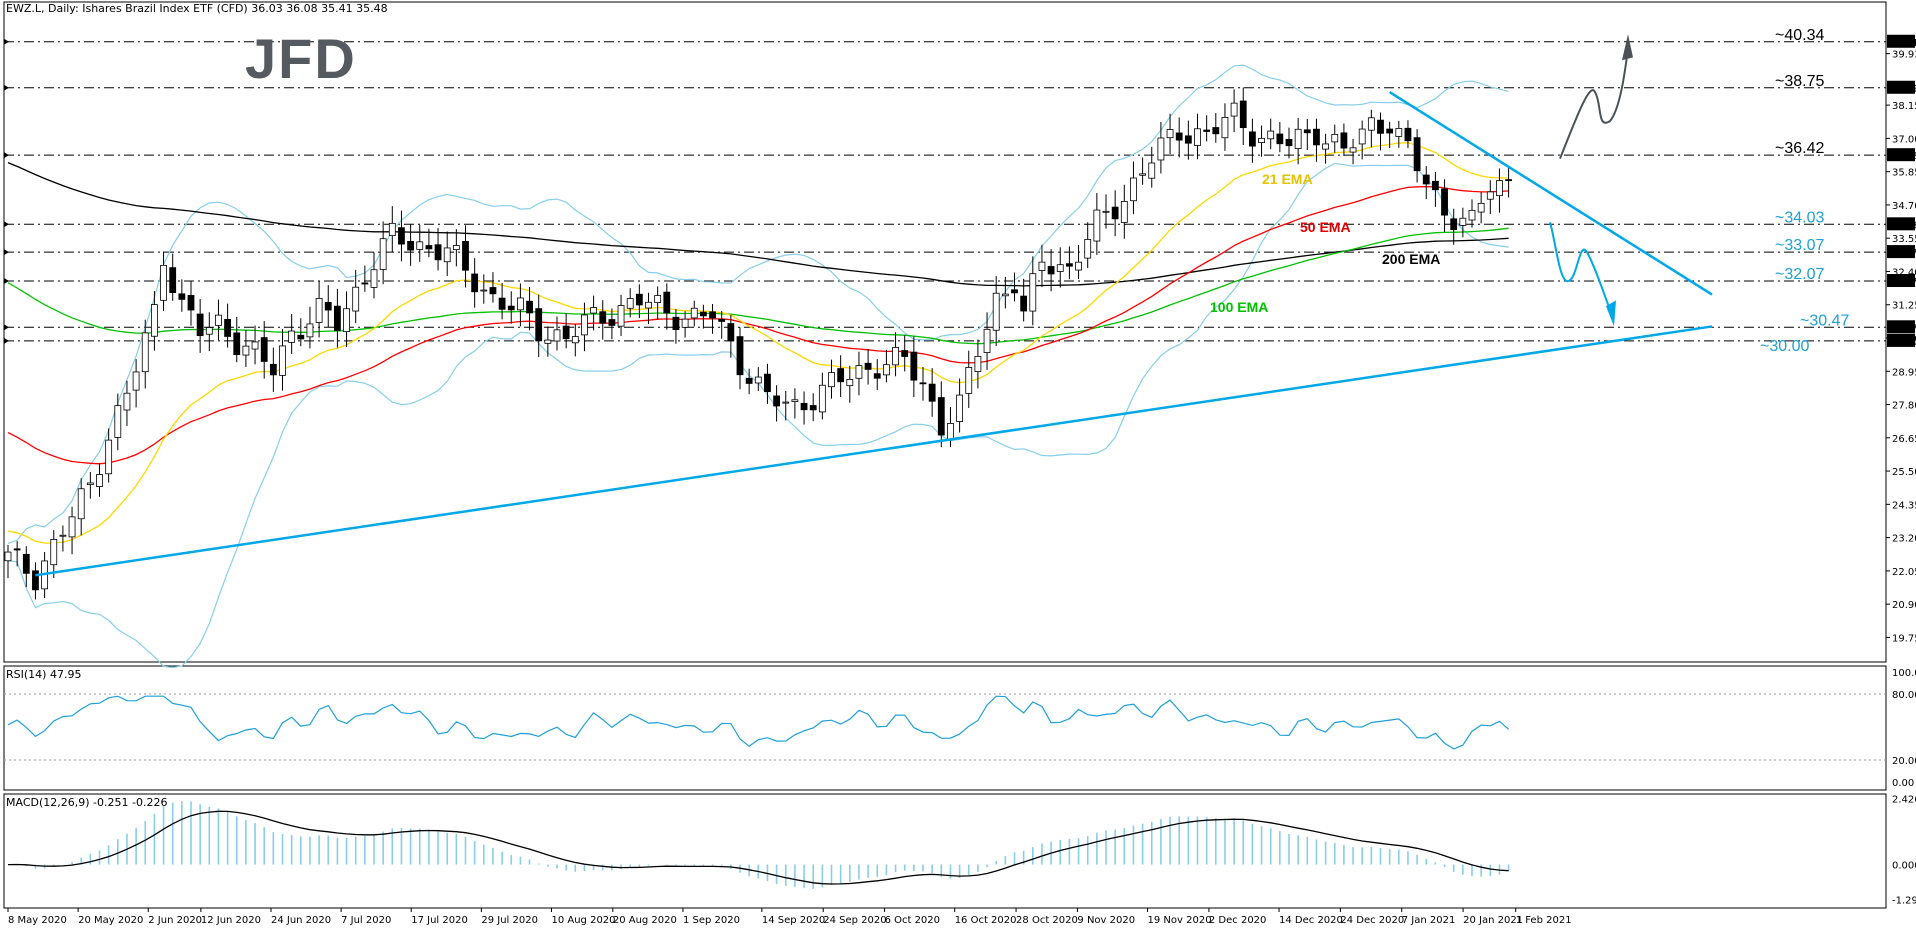  I want to click on price-tick-label: 33.55, so click(1904, 239).